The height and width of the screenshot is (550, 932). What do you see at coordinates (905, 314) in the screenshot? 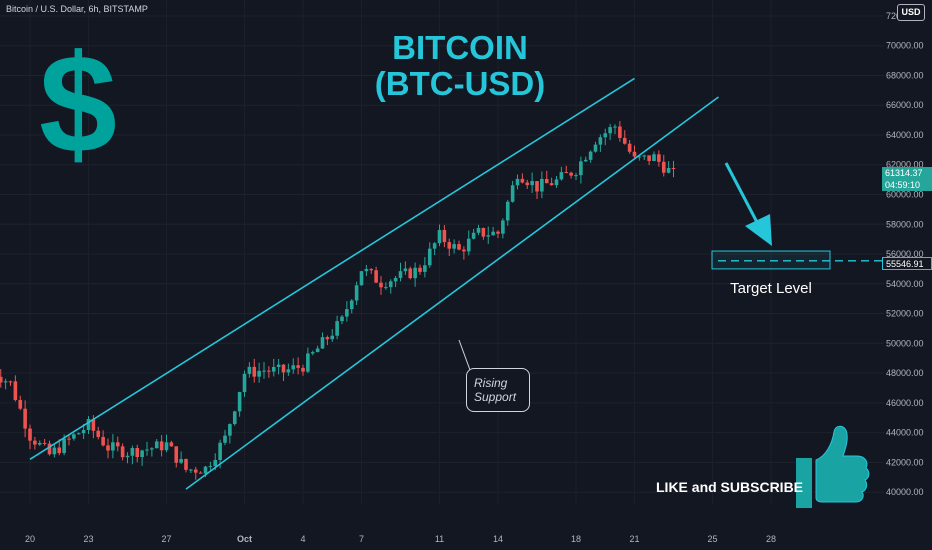
I see `y-tick-label: 52000.00` at bounding box center [905, 314].